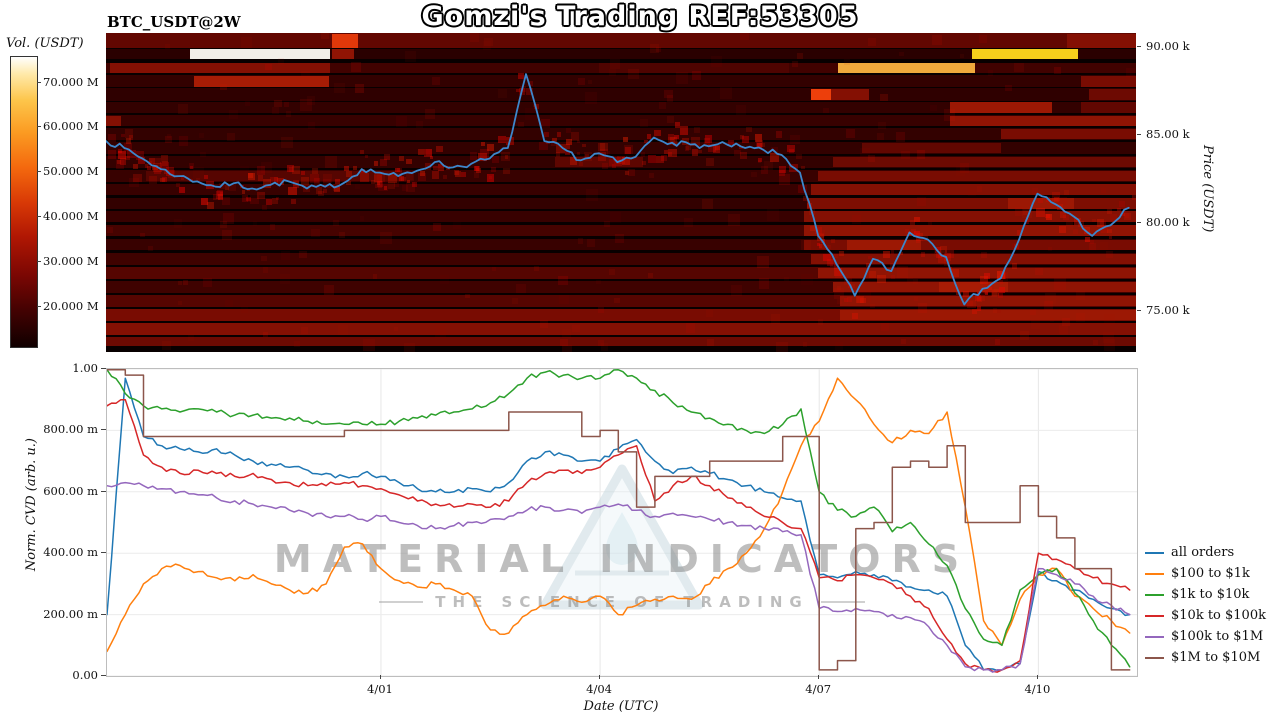  What do you see at coordinates (70, 490) in the screenshot?
I see `y-tick-label: 600.00 m` at bounding box center [70, 490].